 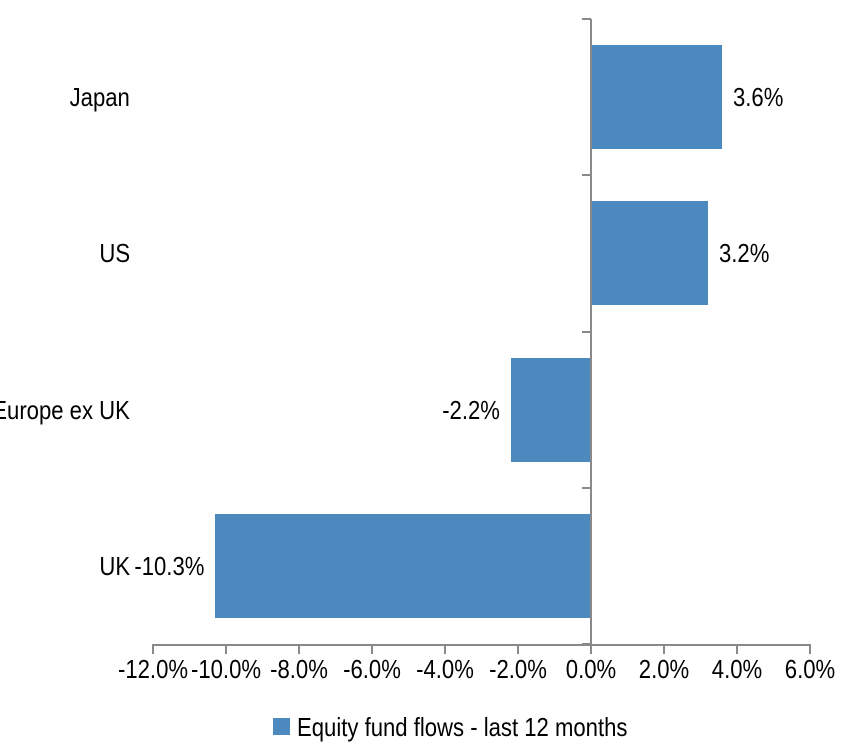 I want to click on x-axis-line, so click(x=481, y=645).